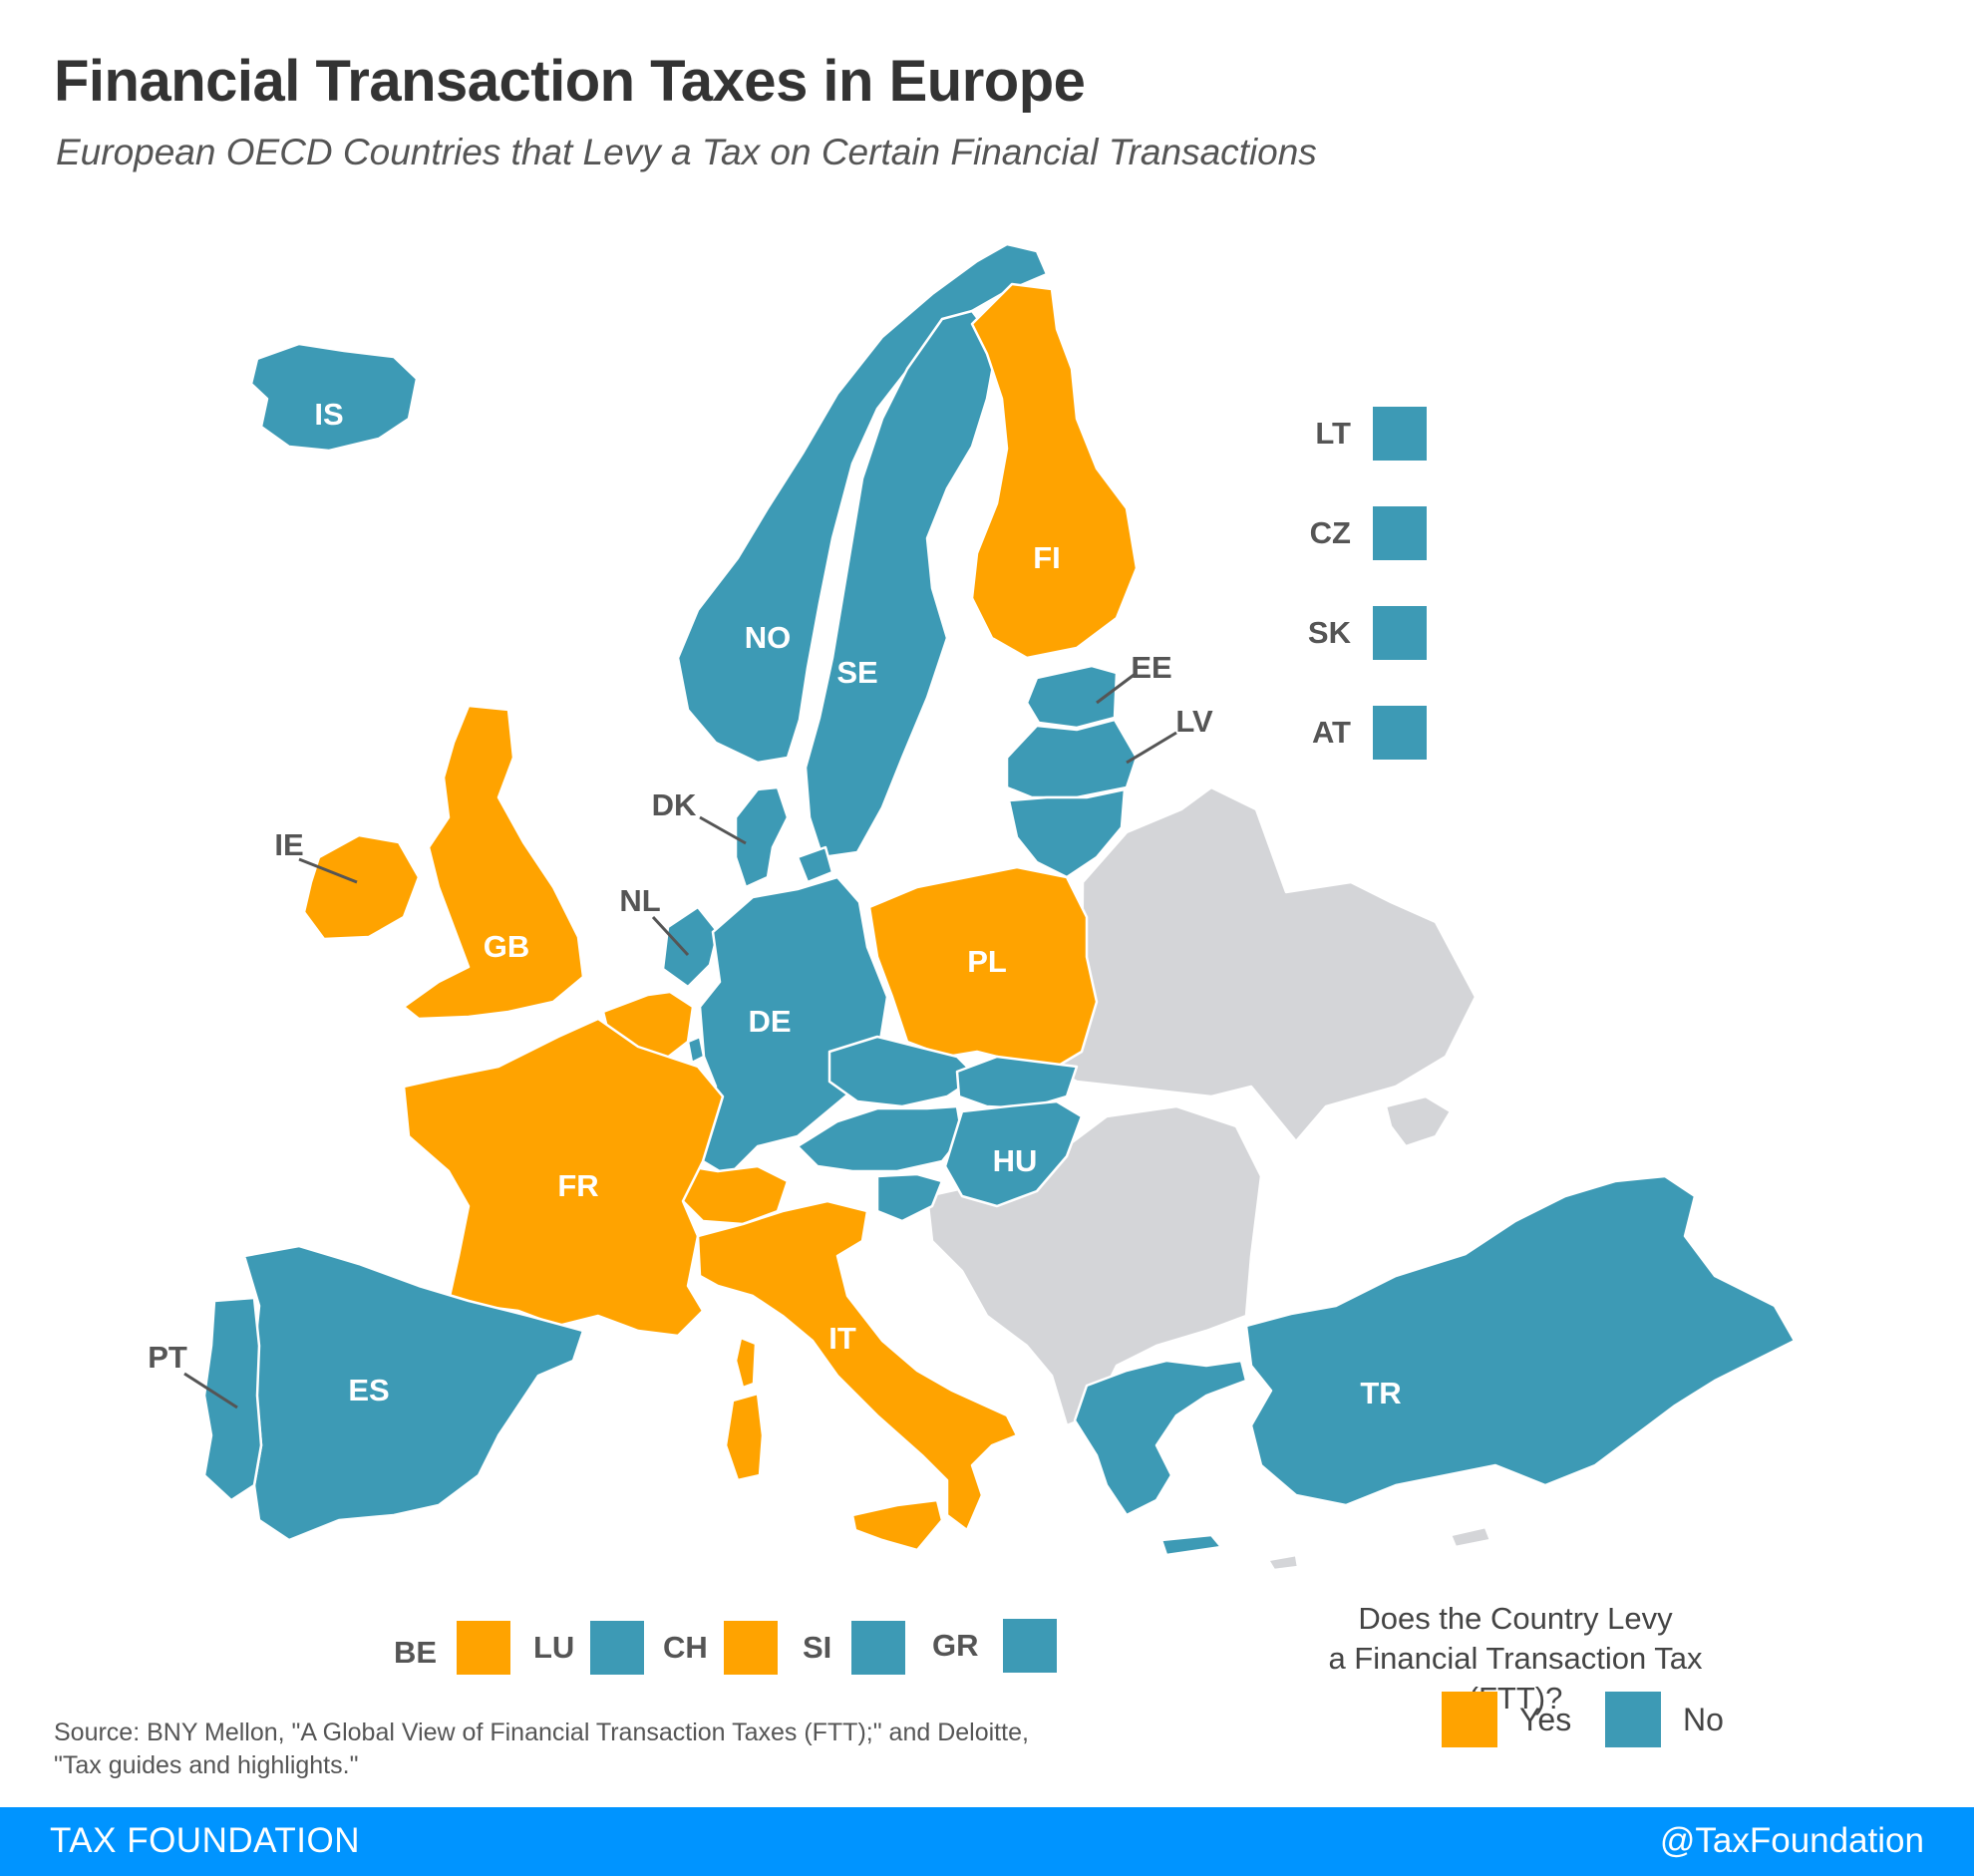 The image size is (1974, 1876). What do you see at coordinates (1333, 434) in the screenshot?
I see `side-square-label: LT` at bounding box center [1333, 434].